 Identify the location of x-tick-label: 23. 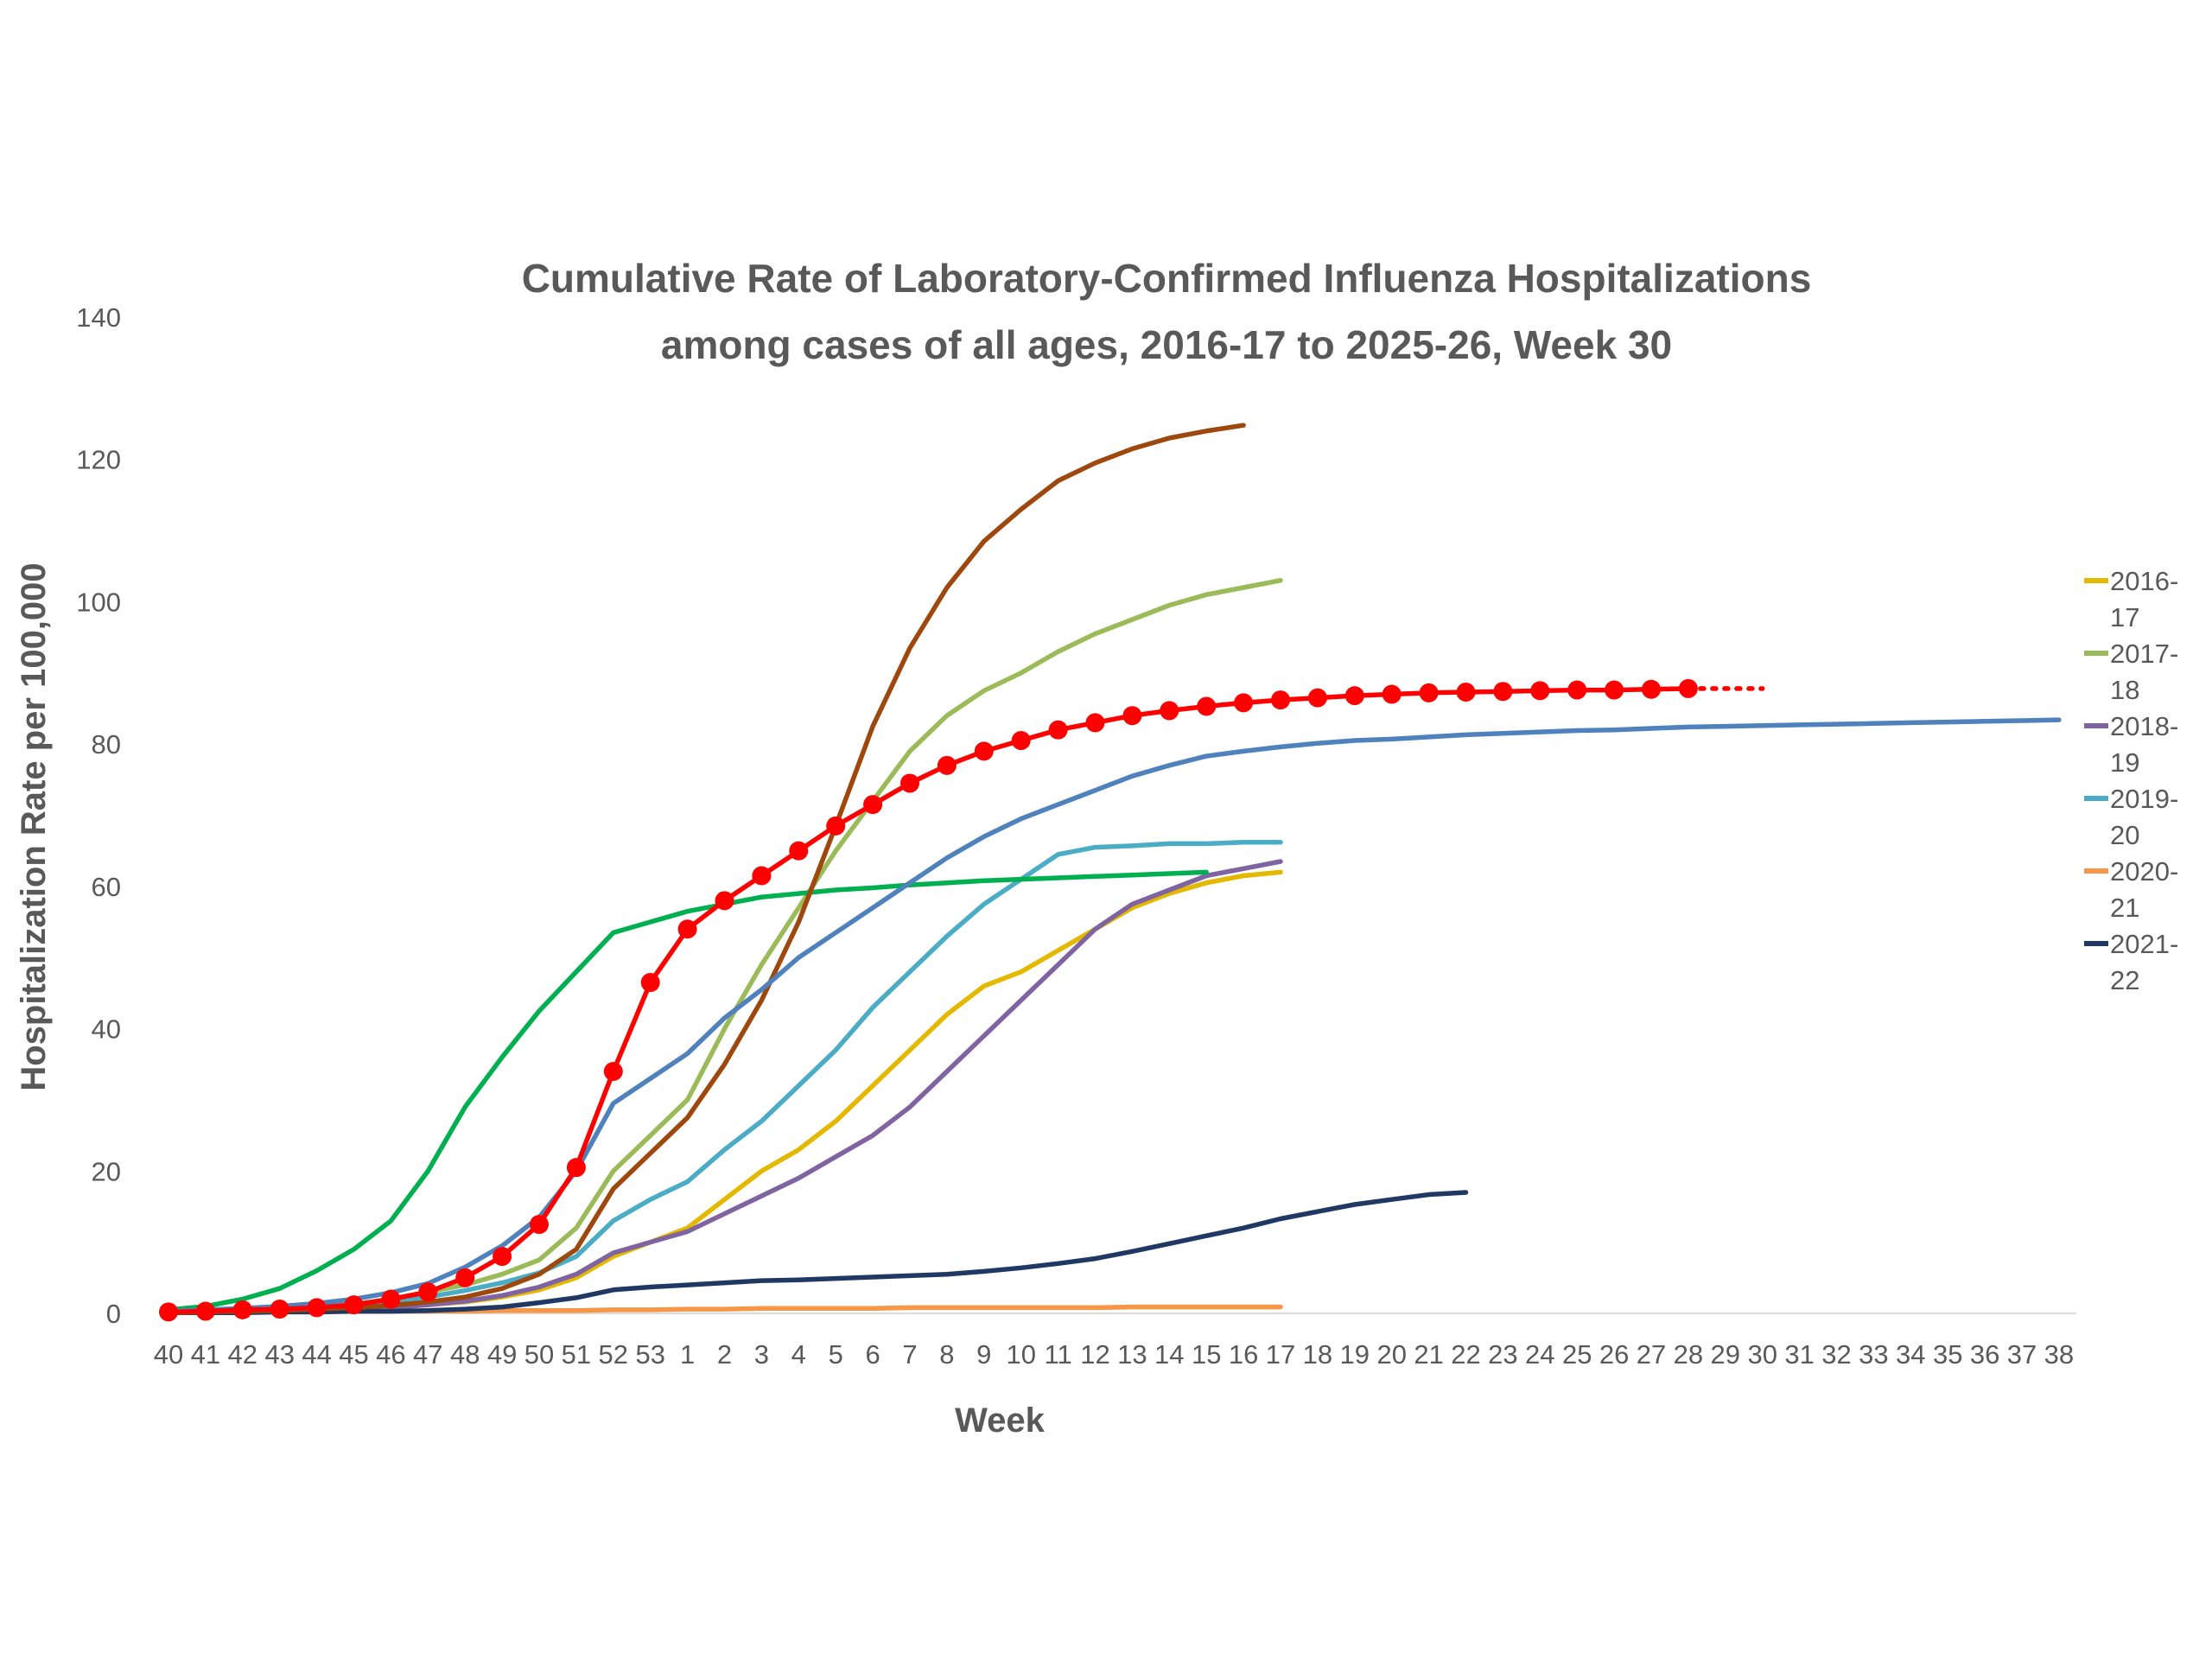
(1502, 1354).